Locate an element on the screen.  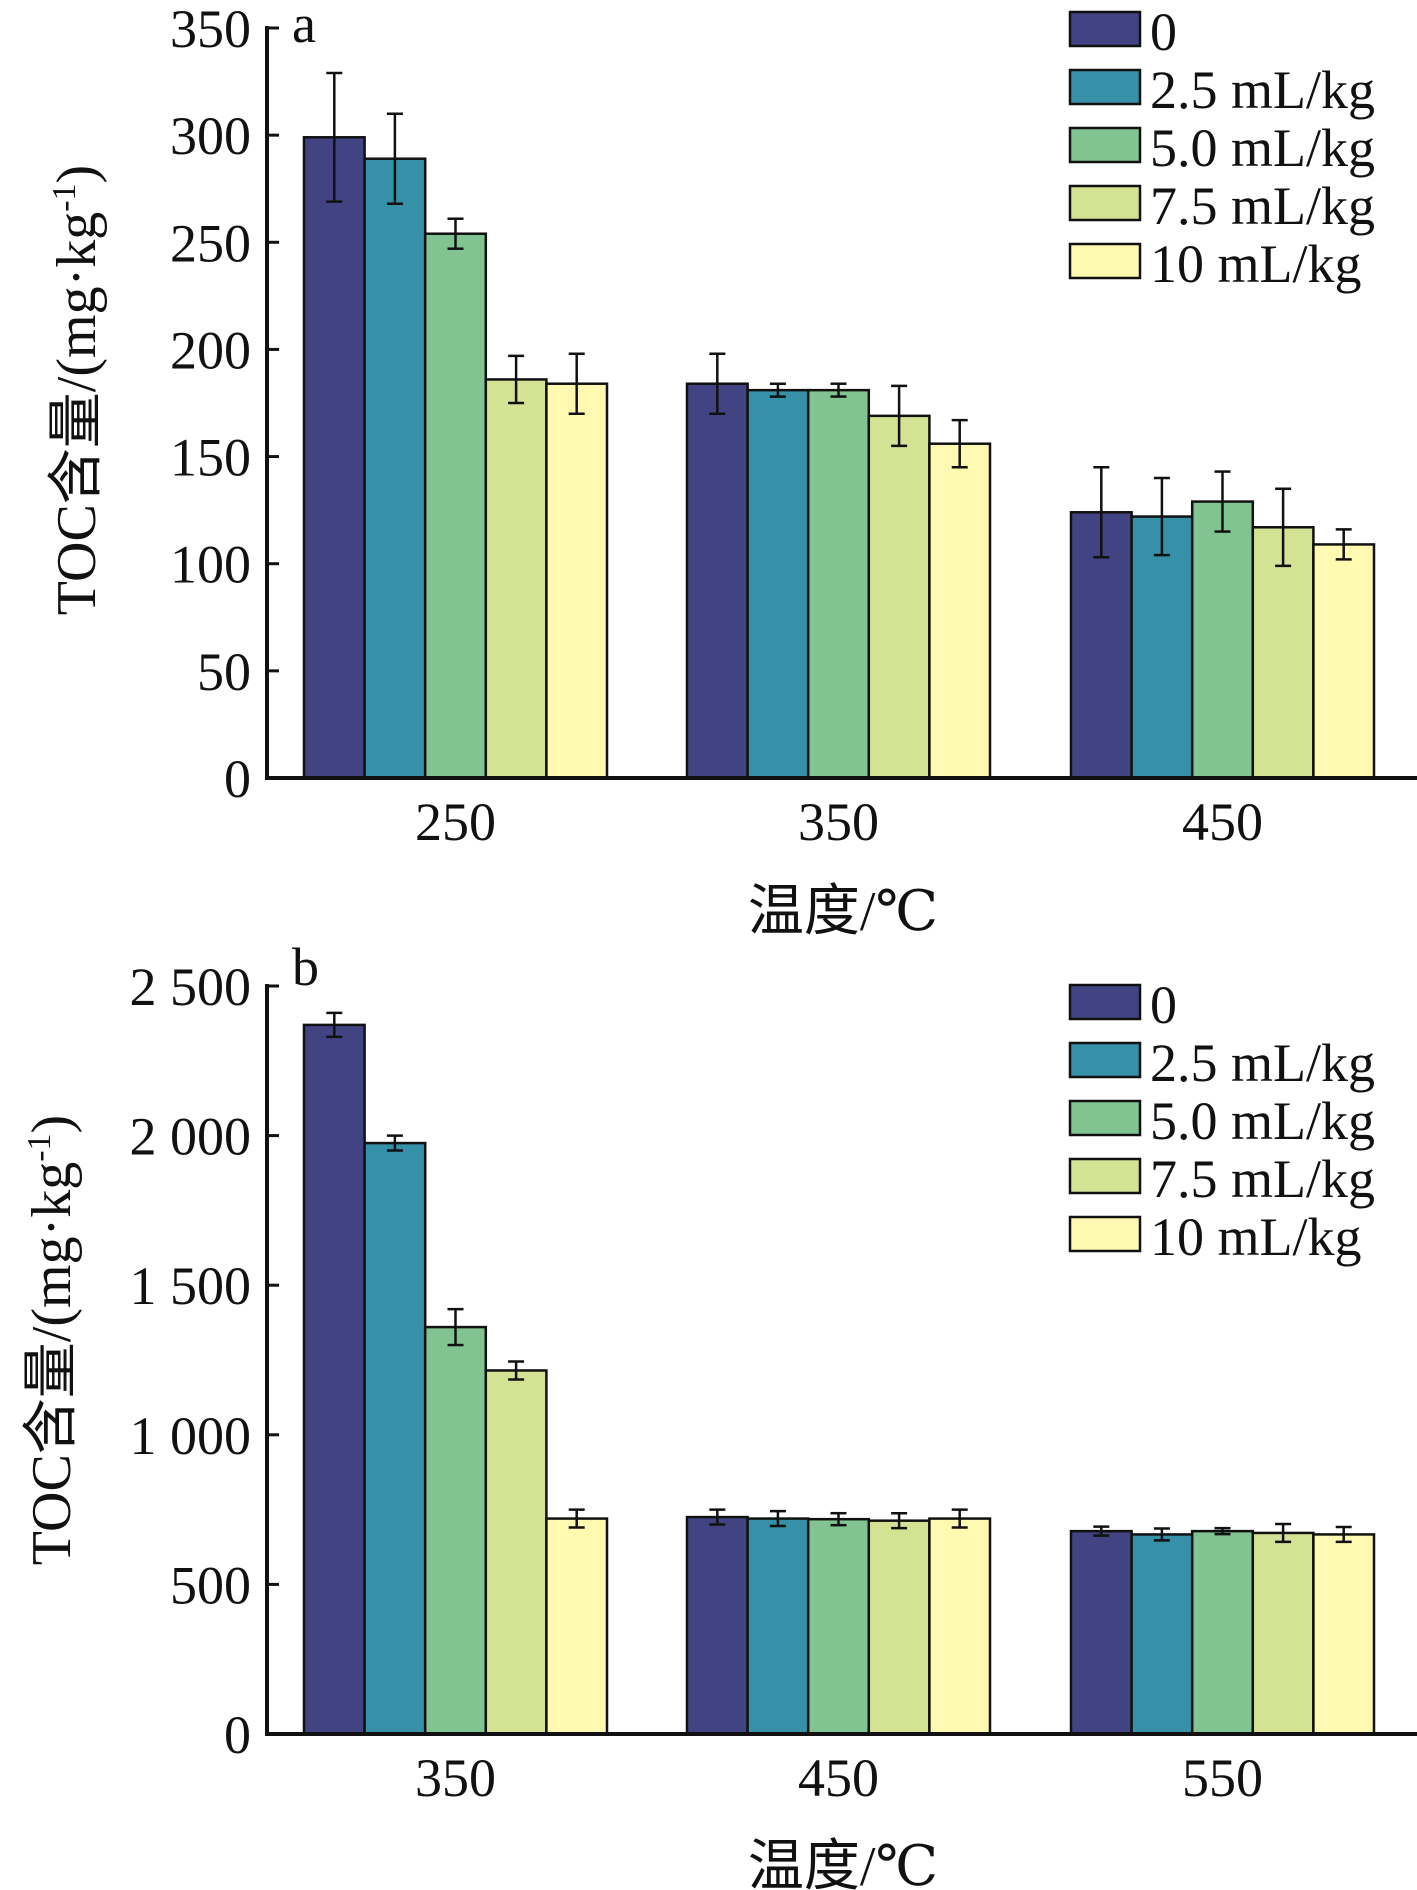
panel-label: b is located at coordinates (305, 967).